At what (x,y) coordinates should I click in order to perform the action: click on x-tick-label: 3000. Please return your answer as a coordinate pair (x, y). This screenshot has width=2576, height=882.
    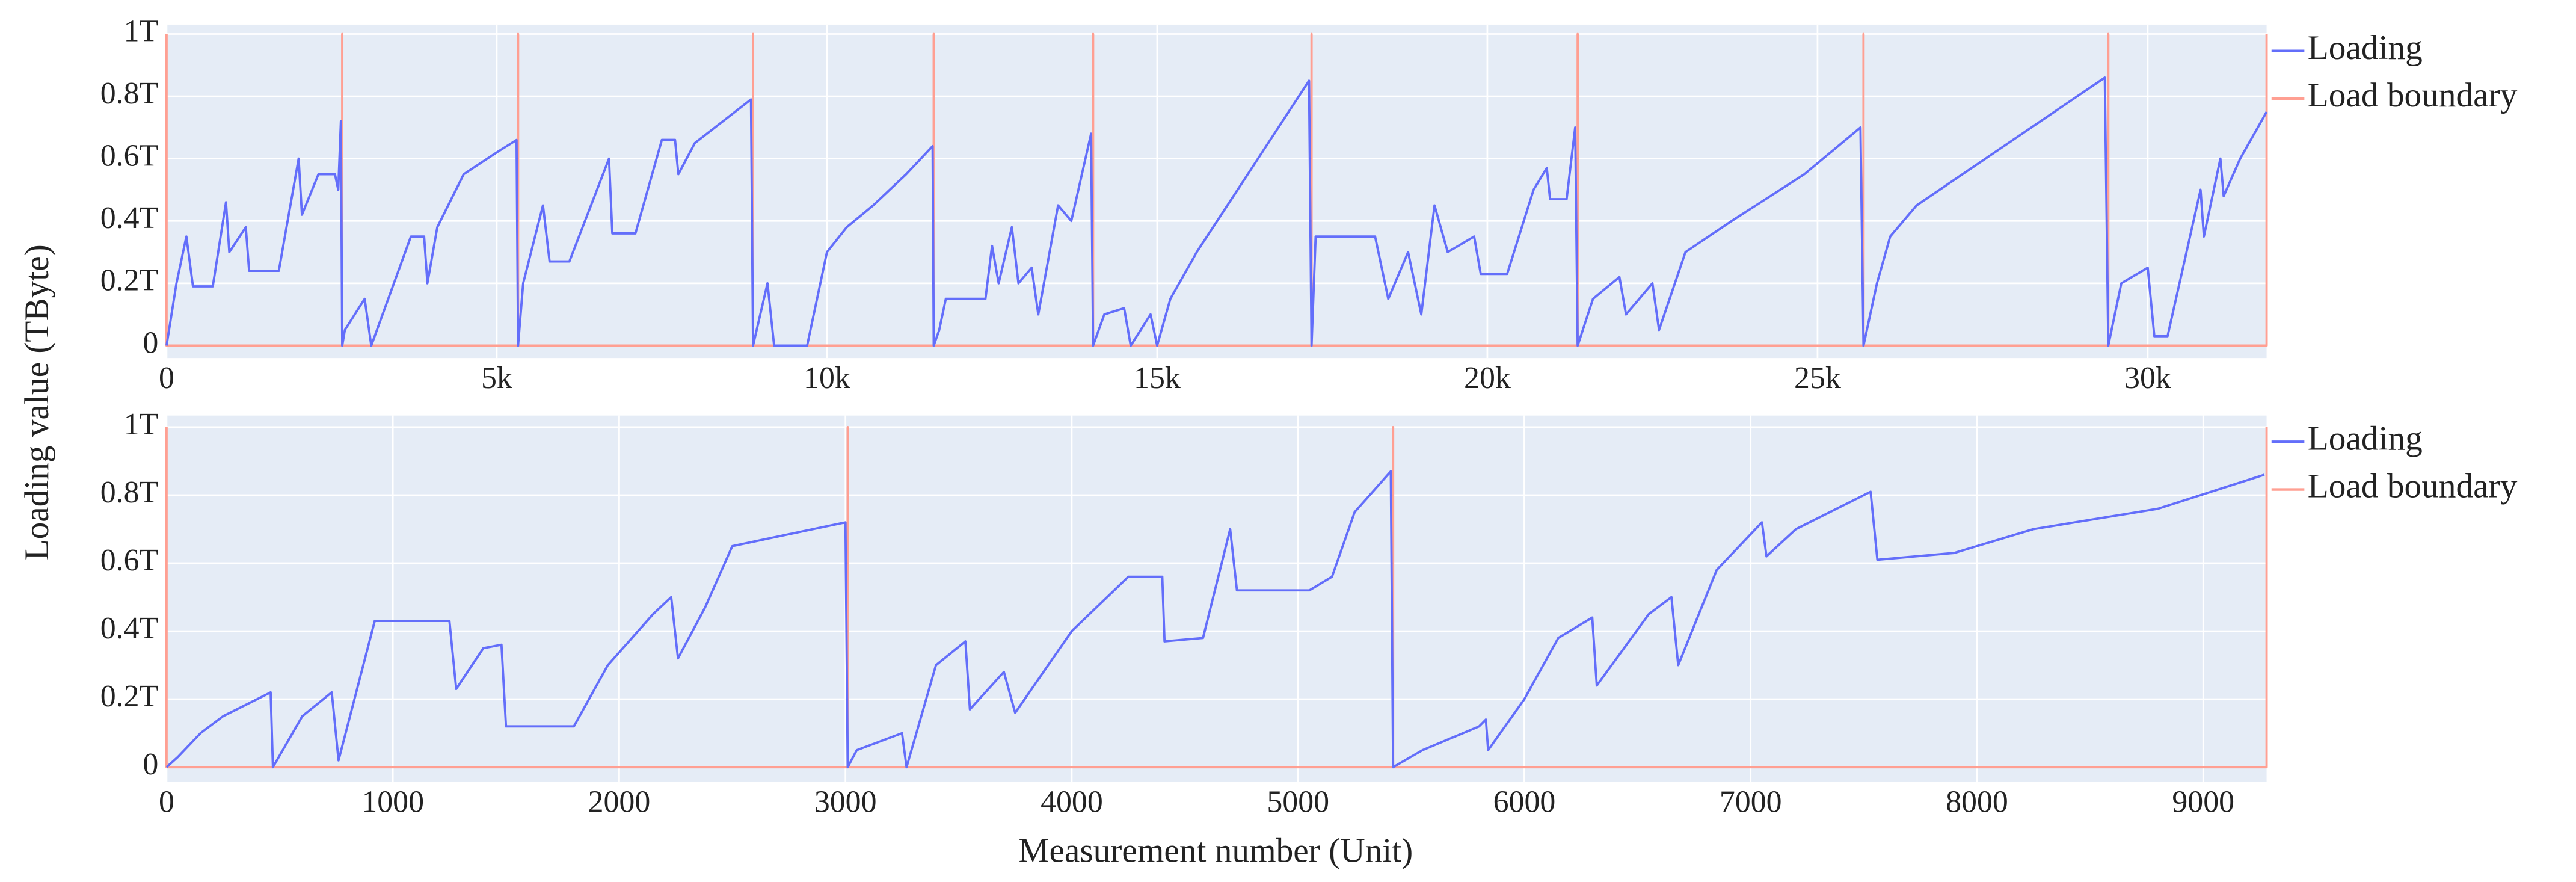
    Looking at the image, I should click on (846, 802).